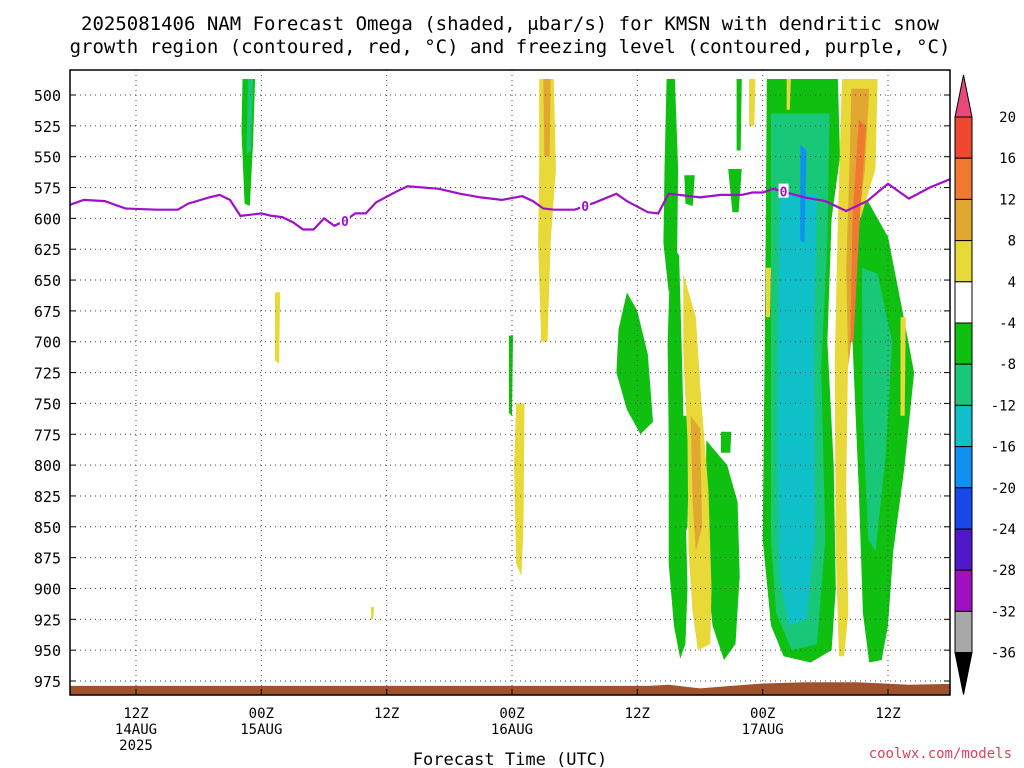 This screenshot has width=1024, height=768. Describe the element at coordinates (963, 673) in the screenshot. I see `colorbar-bottom-triangle` at that location.